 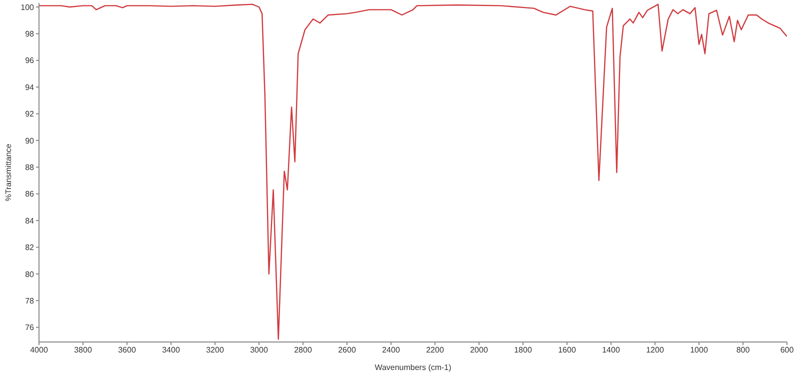 What do you see at coordinates (39, 350) in the screenshot?
I see `x-tick-label: 4000` at bounding box center [39, 350].